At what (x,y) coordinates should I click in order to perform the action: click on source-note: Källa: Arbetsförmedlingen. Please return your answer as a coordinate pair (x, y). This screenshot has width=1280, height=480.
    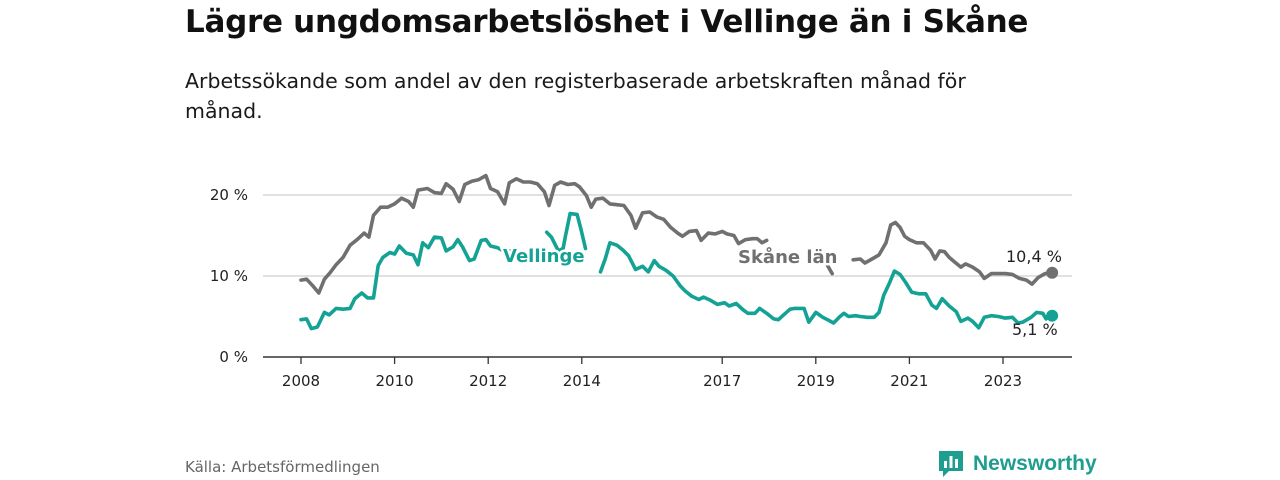
    Looking at the image, I should click on (282, 467).